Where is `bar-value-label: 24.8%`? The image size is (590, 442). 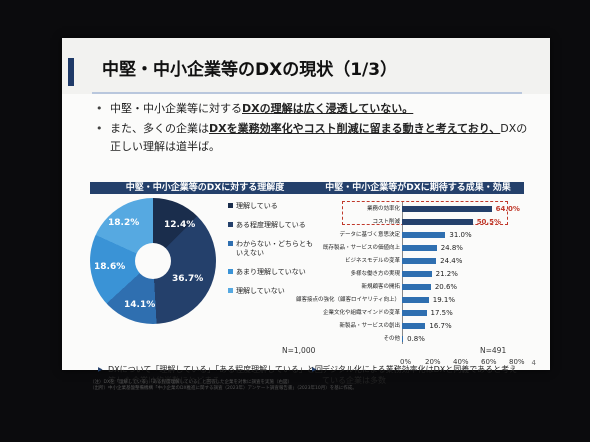 bar-value-label: 24.8% is located at coordinates (451, 248).